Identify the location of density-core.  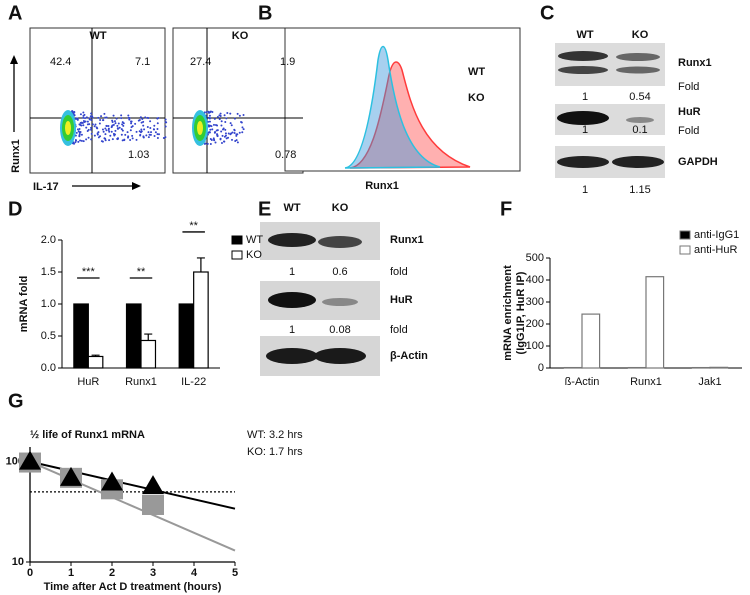
(68, 128).